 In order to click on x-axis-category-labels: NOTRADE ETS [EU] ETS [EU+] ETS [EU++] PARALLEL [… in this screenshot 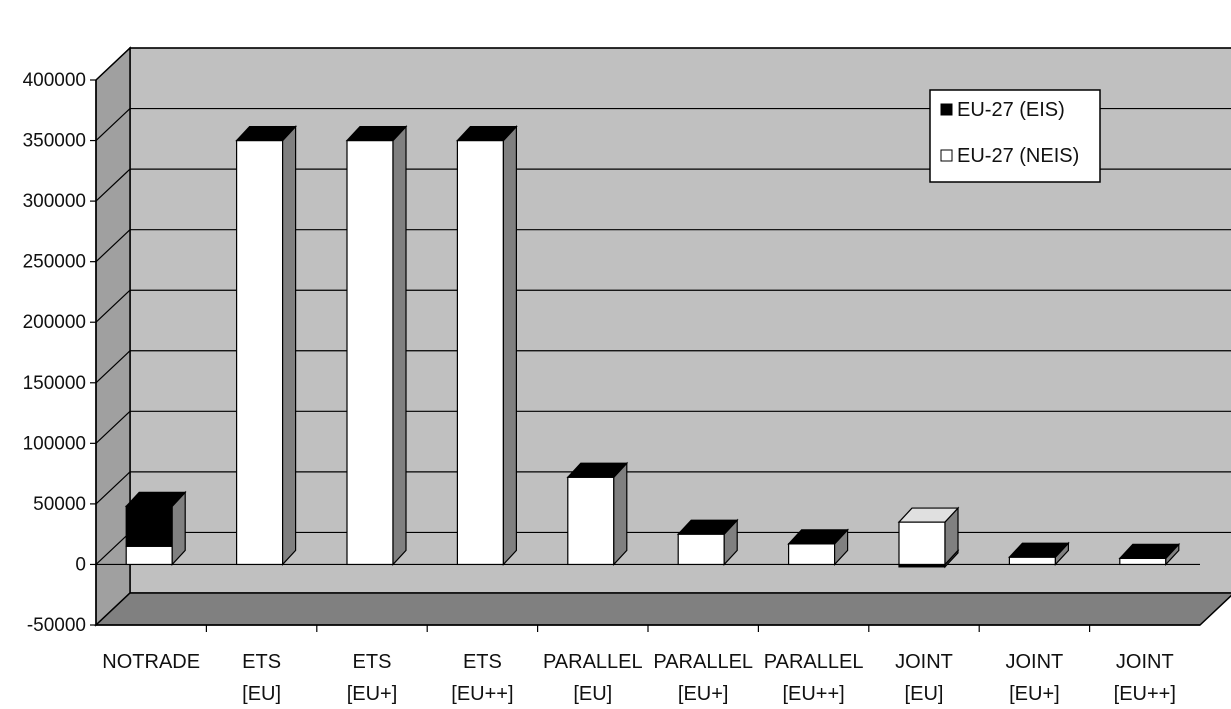, I will do `click(639, 678)`.